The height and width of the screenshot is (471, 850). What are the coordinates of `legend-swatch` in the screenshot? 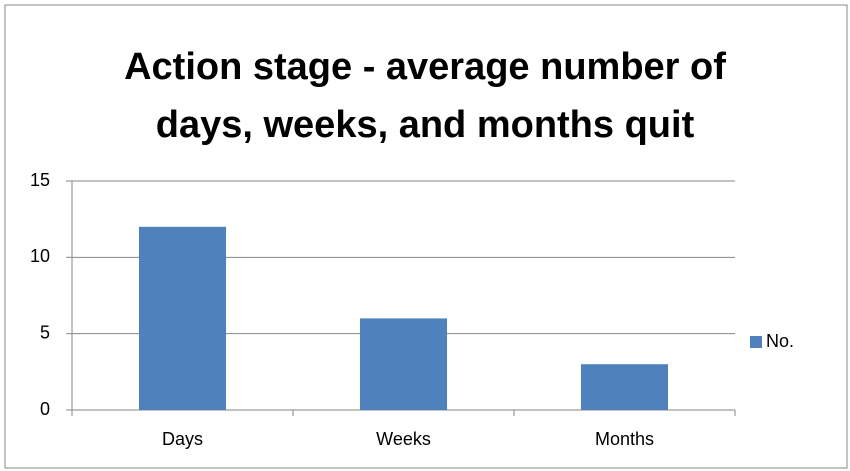 It's located at (756, 342).